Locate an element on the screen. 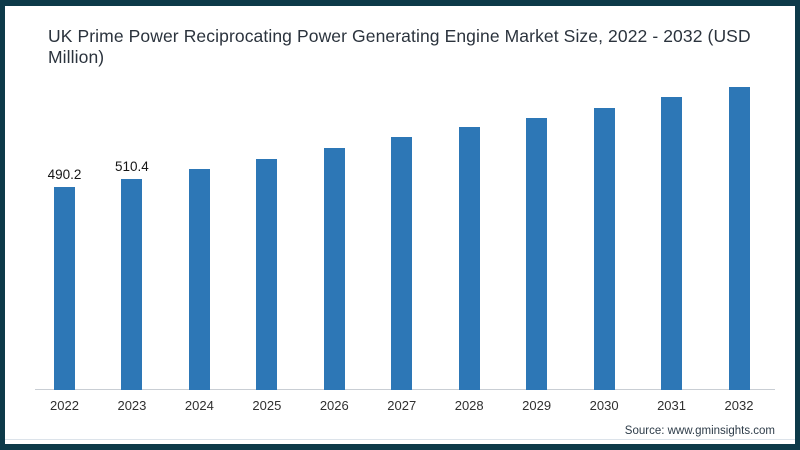 This screenshot has width=800, height=450. bottom-divider is located at coordinates (400, 439).